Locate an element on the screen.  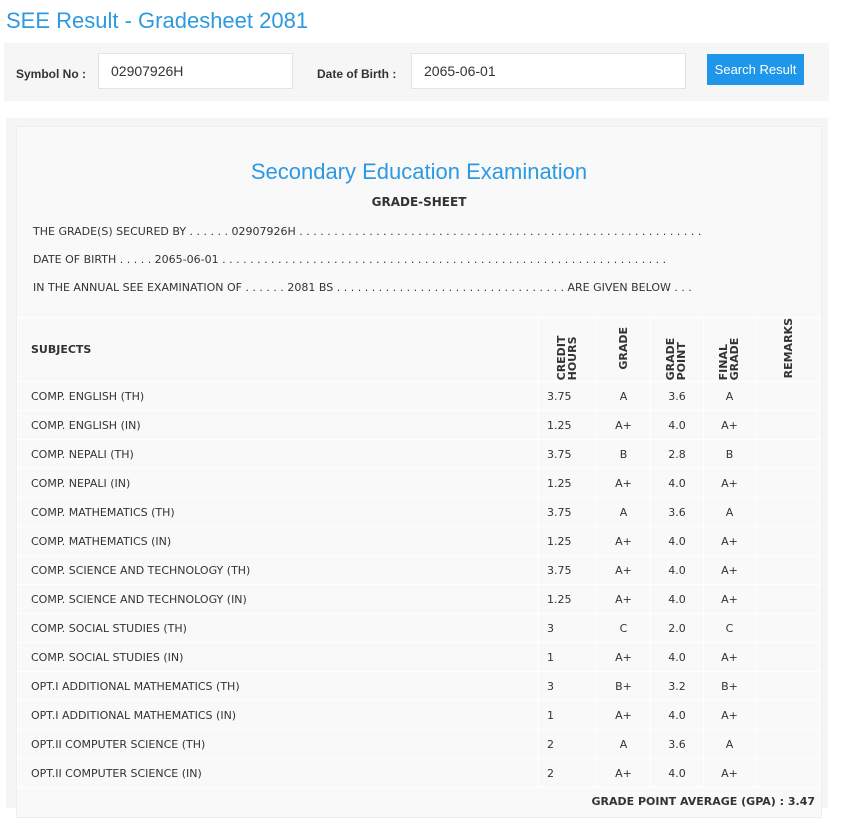
subject-cell: OPT.I ADDITIONAL MATHEMATICS (IN) is located at coordinates (278, 715).